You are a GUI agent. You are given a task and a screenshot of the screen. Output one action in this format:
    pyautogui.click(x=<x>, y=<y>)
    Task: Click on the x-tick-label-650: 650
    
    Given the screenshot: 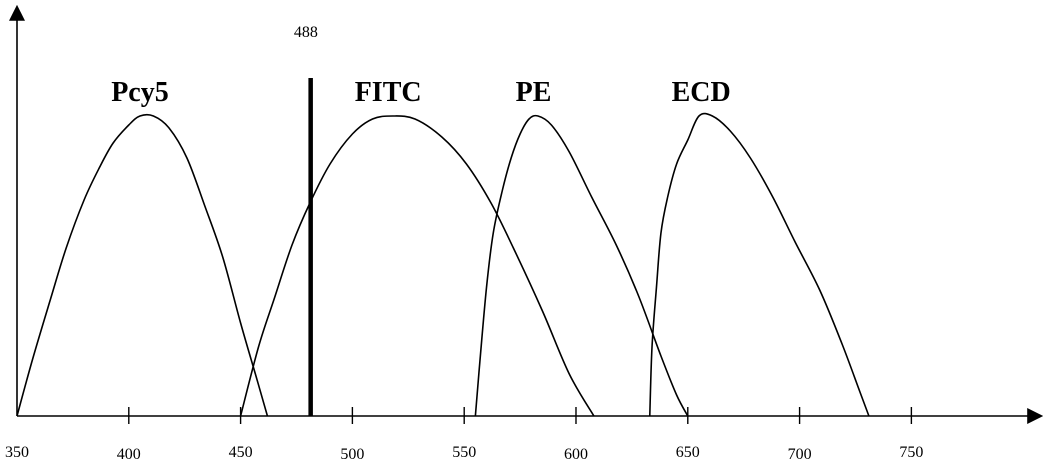 What is the action you would take?
    pyautogui.click(x=688, y=452)
    